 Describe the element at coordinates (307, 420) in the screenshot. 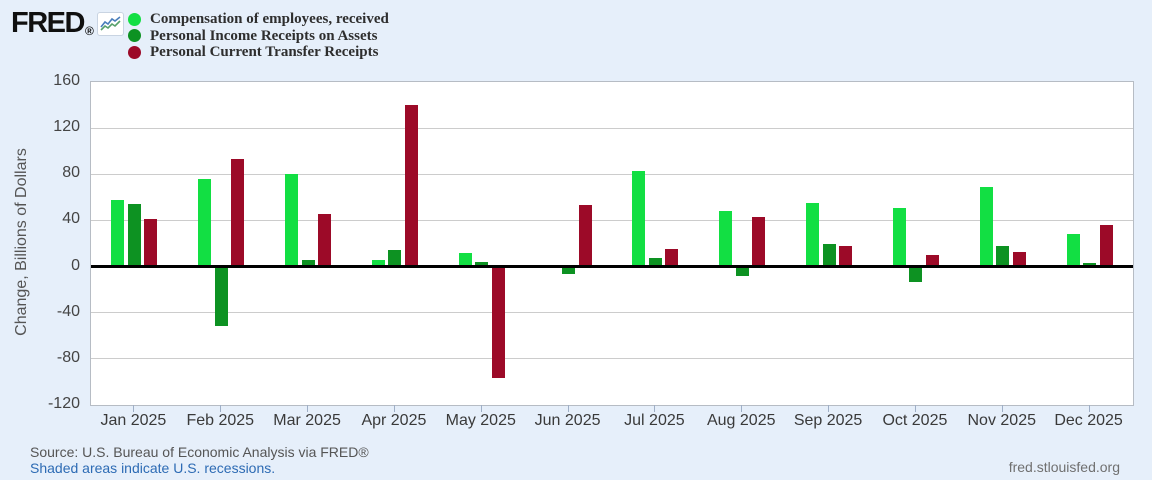

I see `x-tick-label: Mar 2025` at that location.